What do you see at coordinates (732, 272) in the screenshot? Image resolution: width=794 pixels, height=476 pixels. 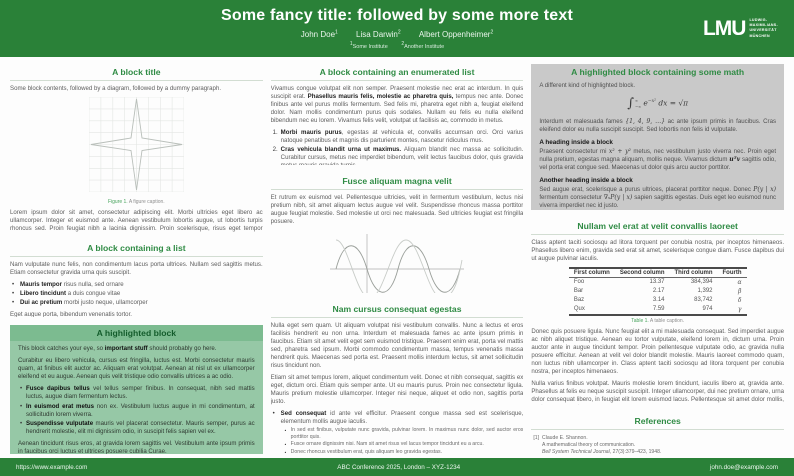 I see `column-header: Fourth` at bounding box center [732, 272].